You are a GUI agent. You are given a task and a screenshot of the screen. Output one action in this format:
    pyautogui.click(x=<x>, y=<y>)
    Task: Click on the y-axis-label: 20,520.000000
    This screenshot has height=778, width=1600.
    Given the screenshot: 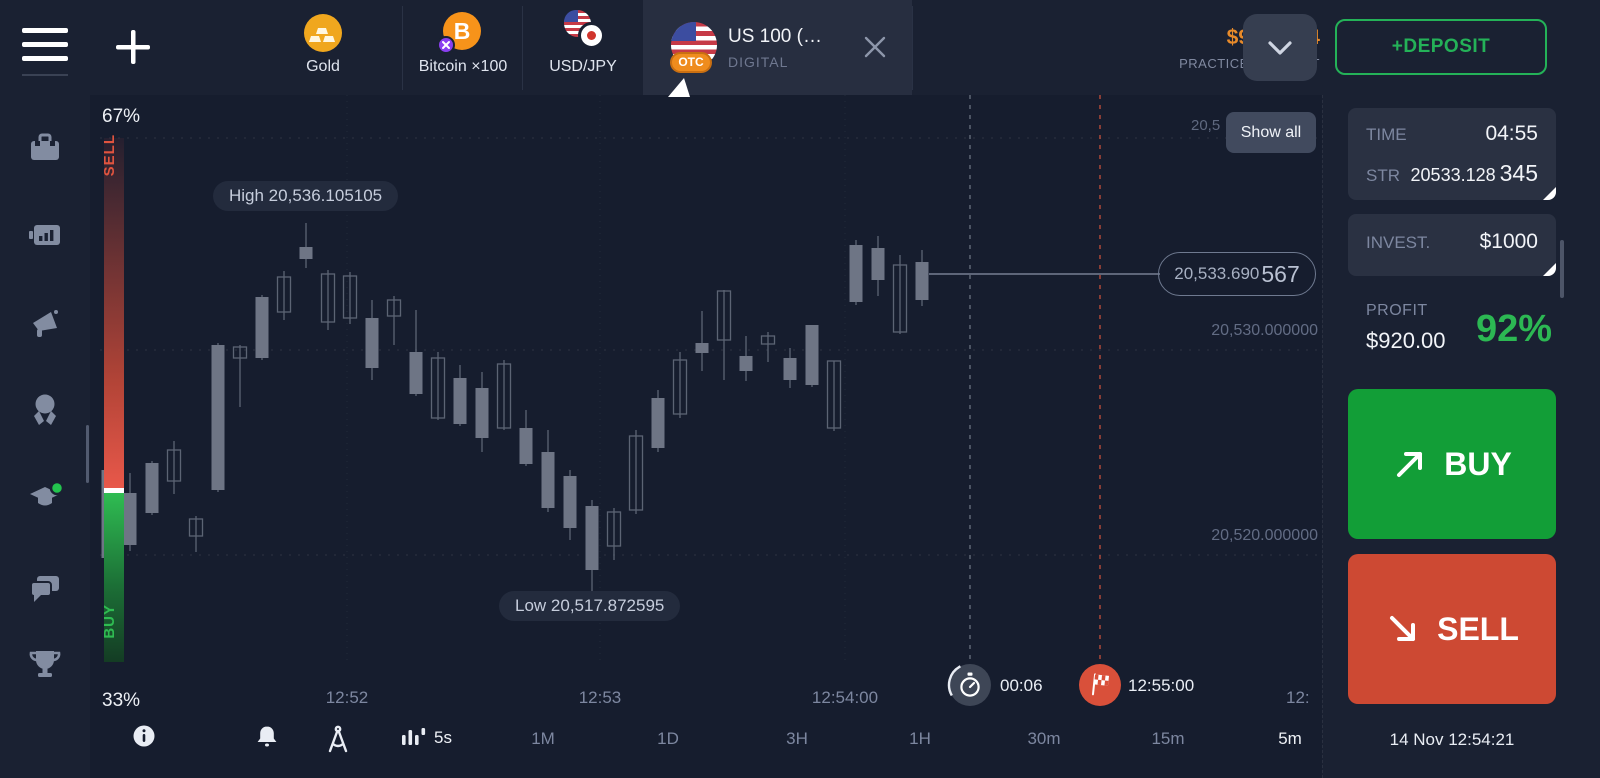 What is the action you would take?
    pyautogui.click(x=1264, y=535)
    